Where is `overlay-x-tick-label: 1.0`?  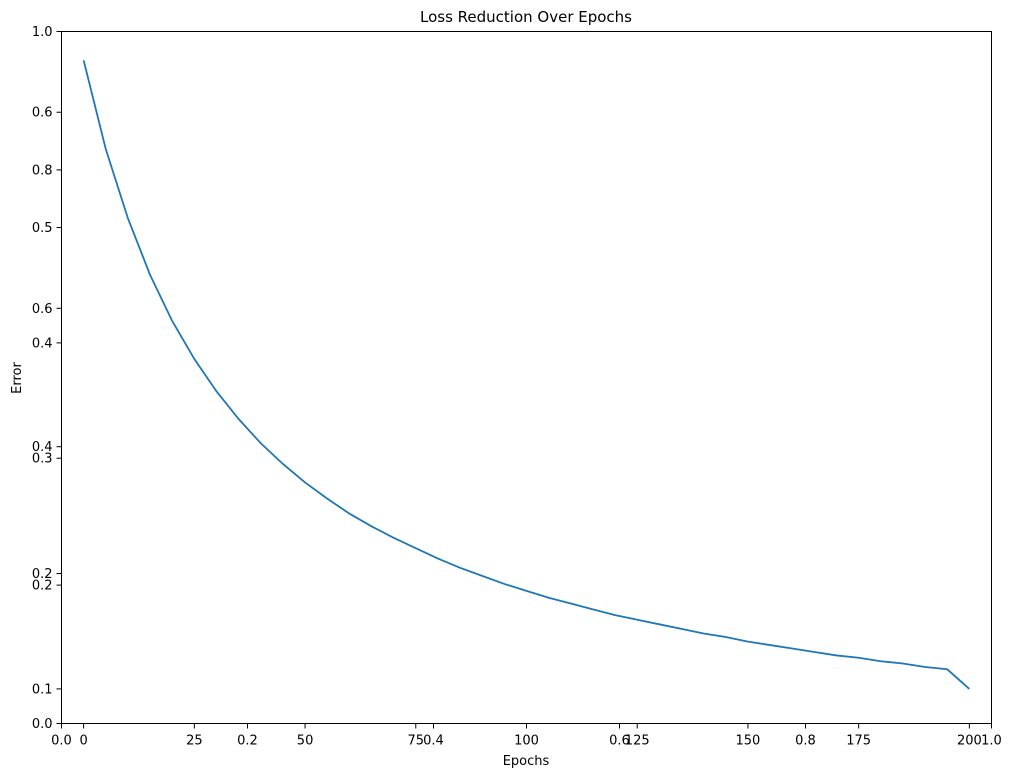 overlay-x-tick-label: 1.0 is located at coordinates (991, 741).